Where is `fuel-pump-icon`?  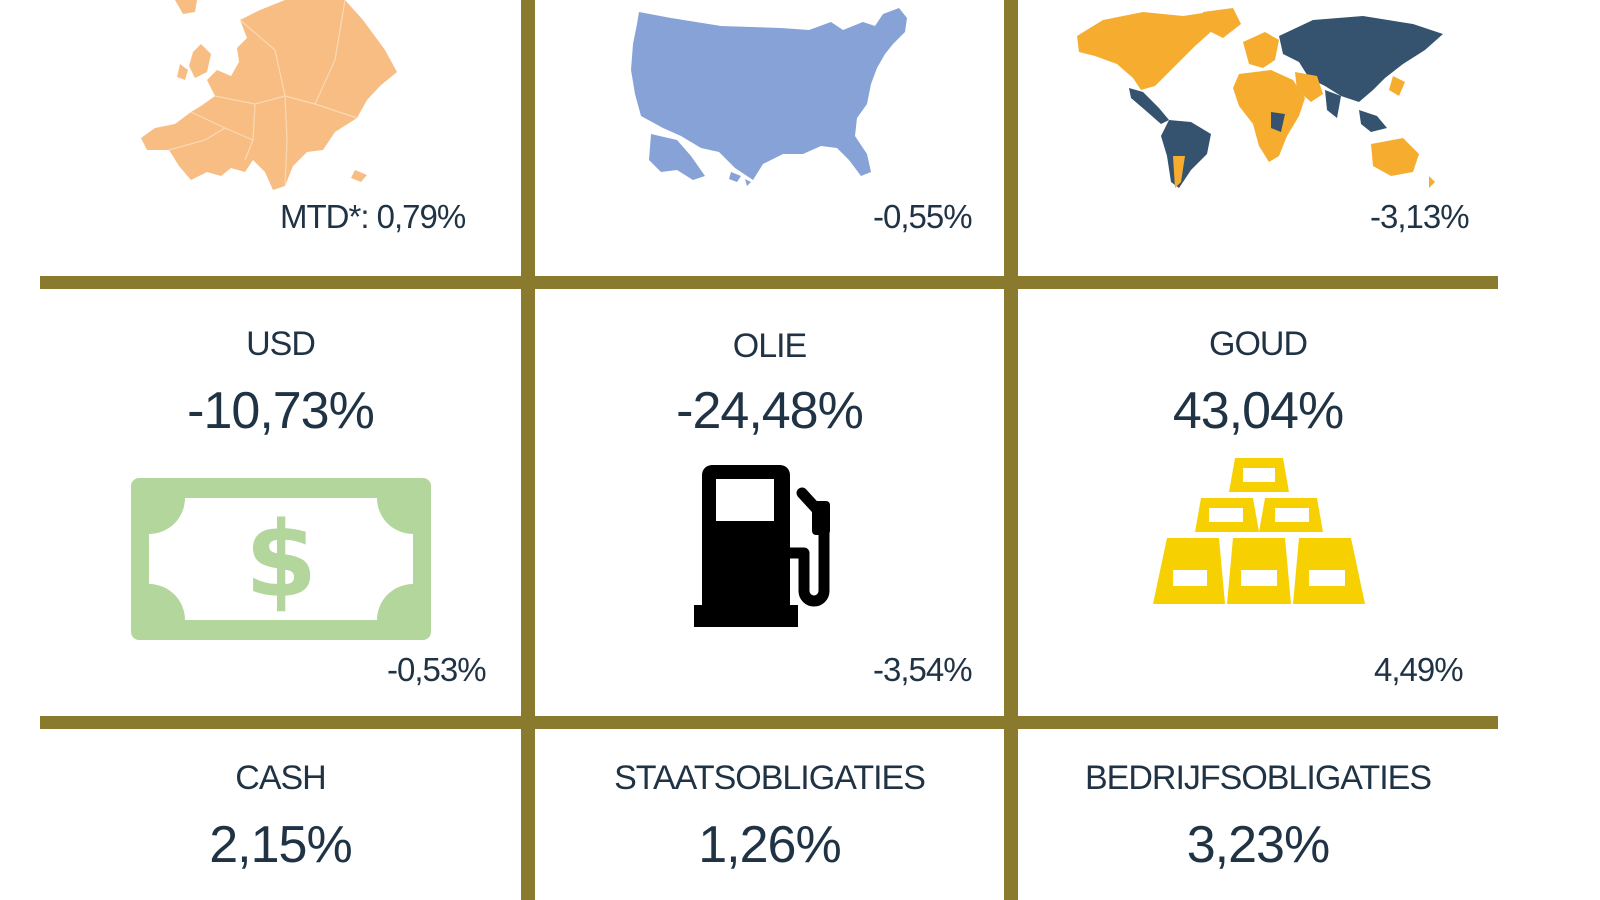
fuel-pump-icon is located at coordinates (767, 546).